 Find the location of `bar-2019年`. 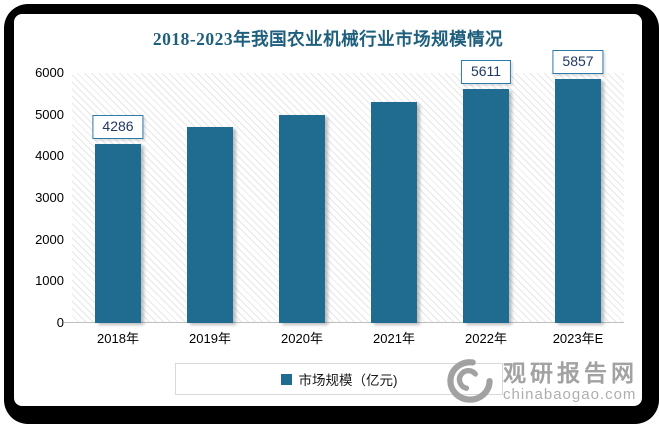

bar-2019年 is located at coordinates (210, 225).